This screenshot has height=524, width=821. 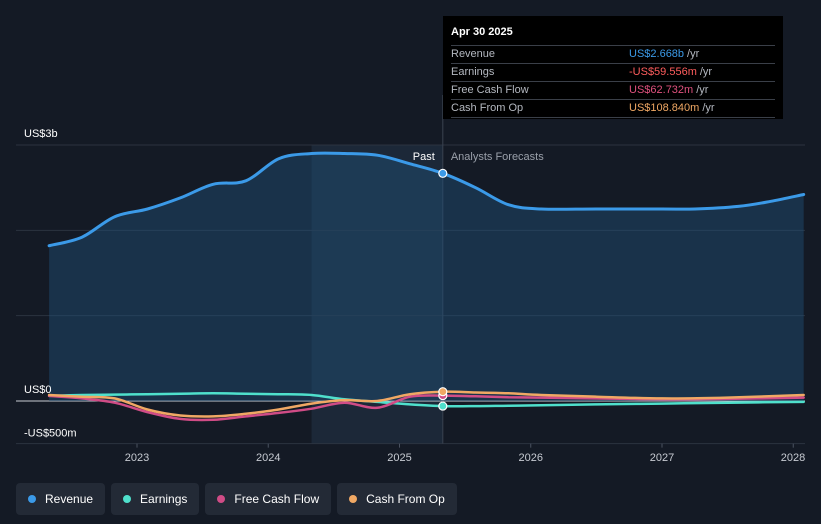 What do you see at coordinates (613, 54) in the screenshot?
I see `tooltip-row-revenue: Revenue US$2.668b /yr` at bounding box center [613, 54].